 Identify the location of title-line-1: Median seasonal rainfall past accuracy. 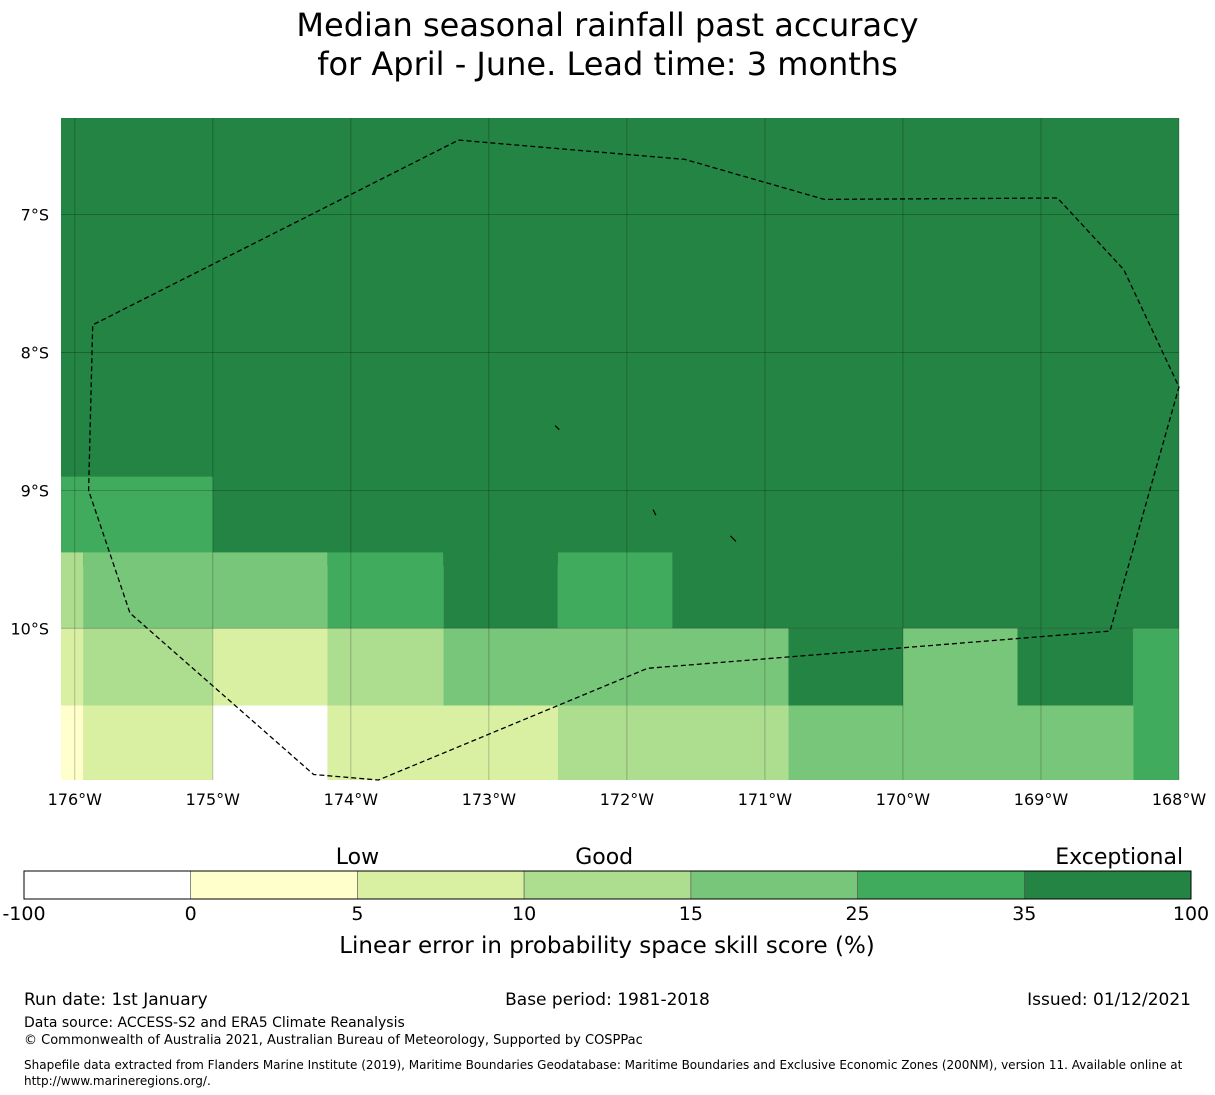
(607, 25).